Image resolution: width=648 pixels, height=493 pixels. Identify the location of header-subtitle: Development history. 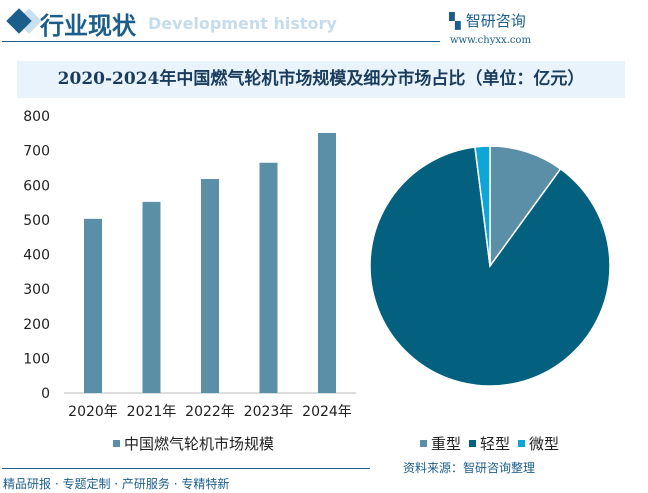
(242, 23).